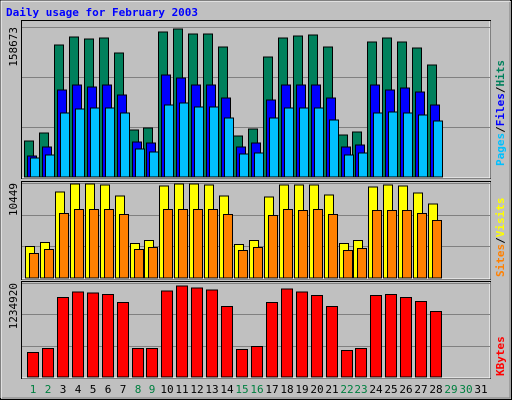 This screenshot has width=512, height=400. I want to click on x-tick-label: 6, so click(108, 389).